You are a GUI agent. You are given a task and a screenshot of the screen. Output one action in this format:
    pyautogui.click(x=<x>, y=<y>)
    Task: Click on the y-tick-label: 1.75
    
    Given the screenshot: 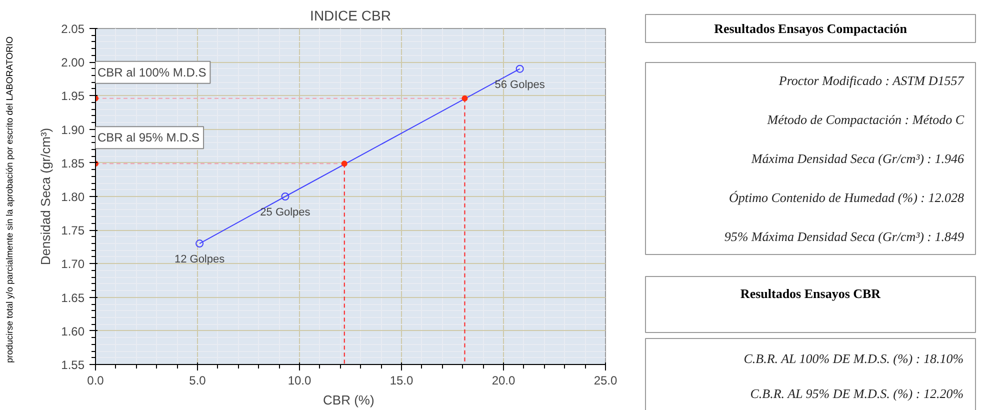 What is the action you would take?
    pyautogui.click(x=73, y=231)
    